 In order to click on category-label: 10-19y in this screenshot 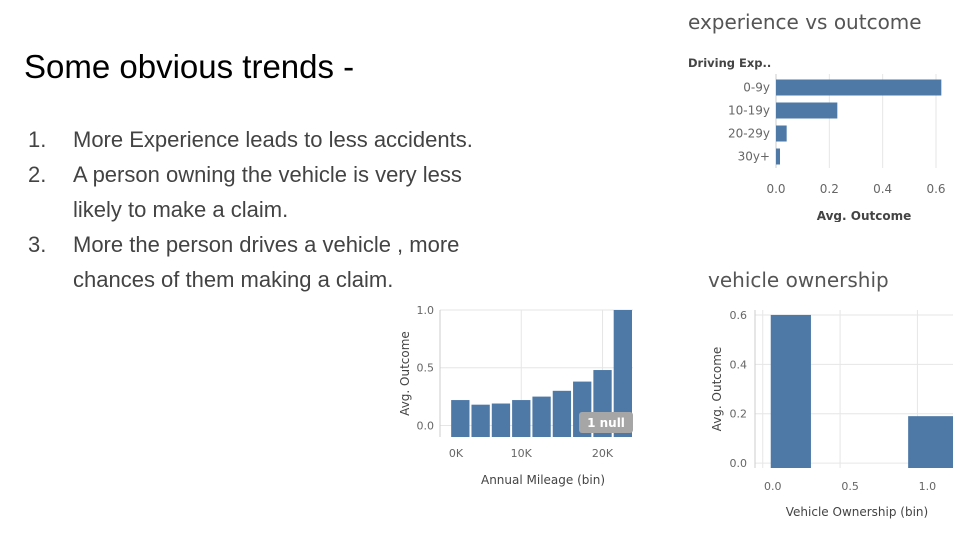, I will do `click(749, 111)`.